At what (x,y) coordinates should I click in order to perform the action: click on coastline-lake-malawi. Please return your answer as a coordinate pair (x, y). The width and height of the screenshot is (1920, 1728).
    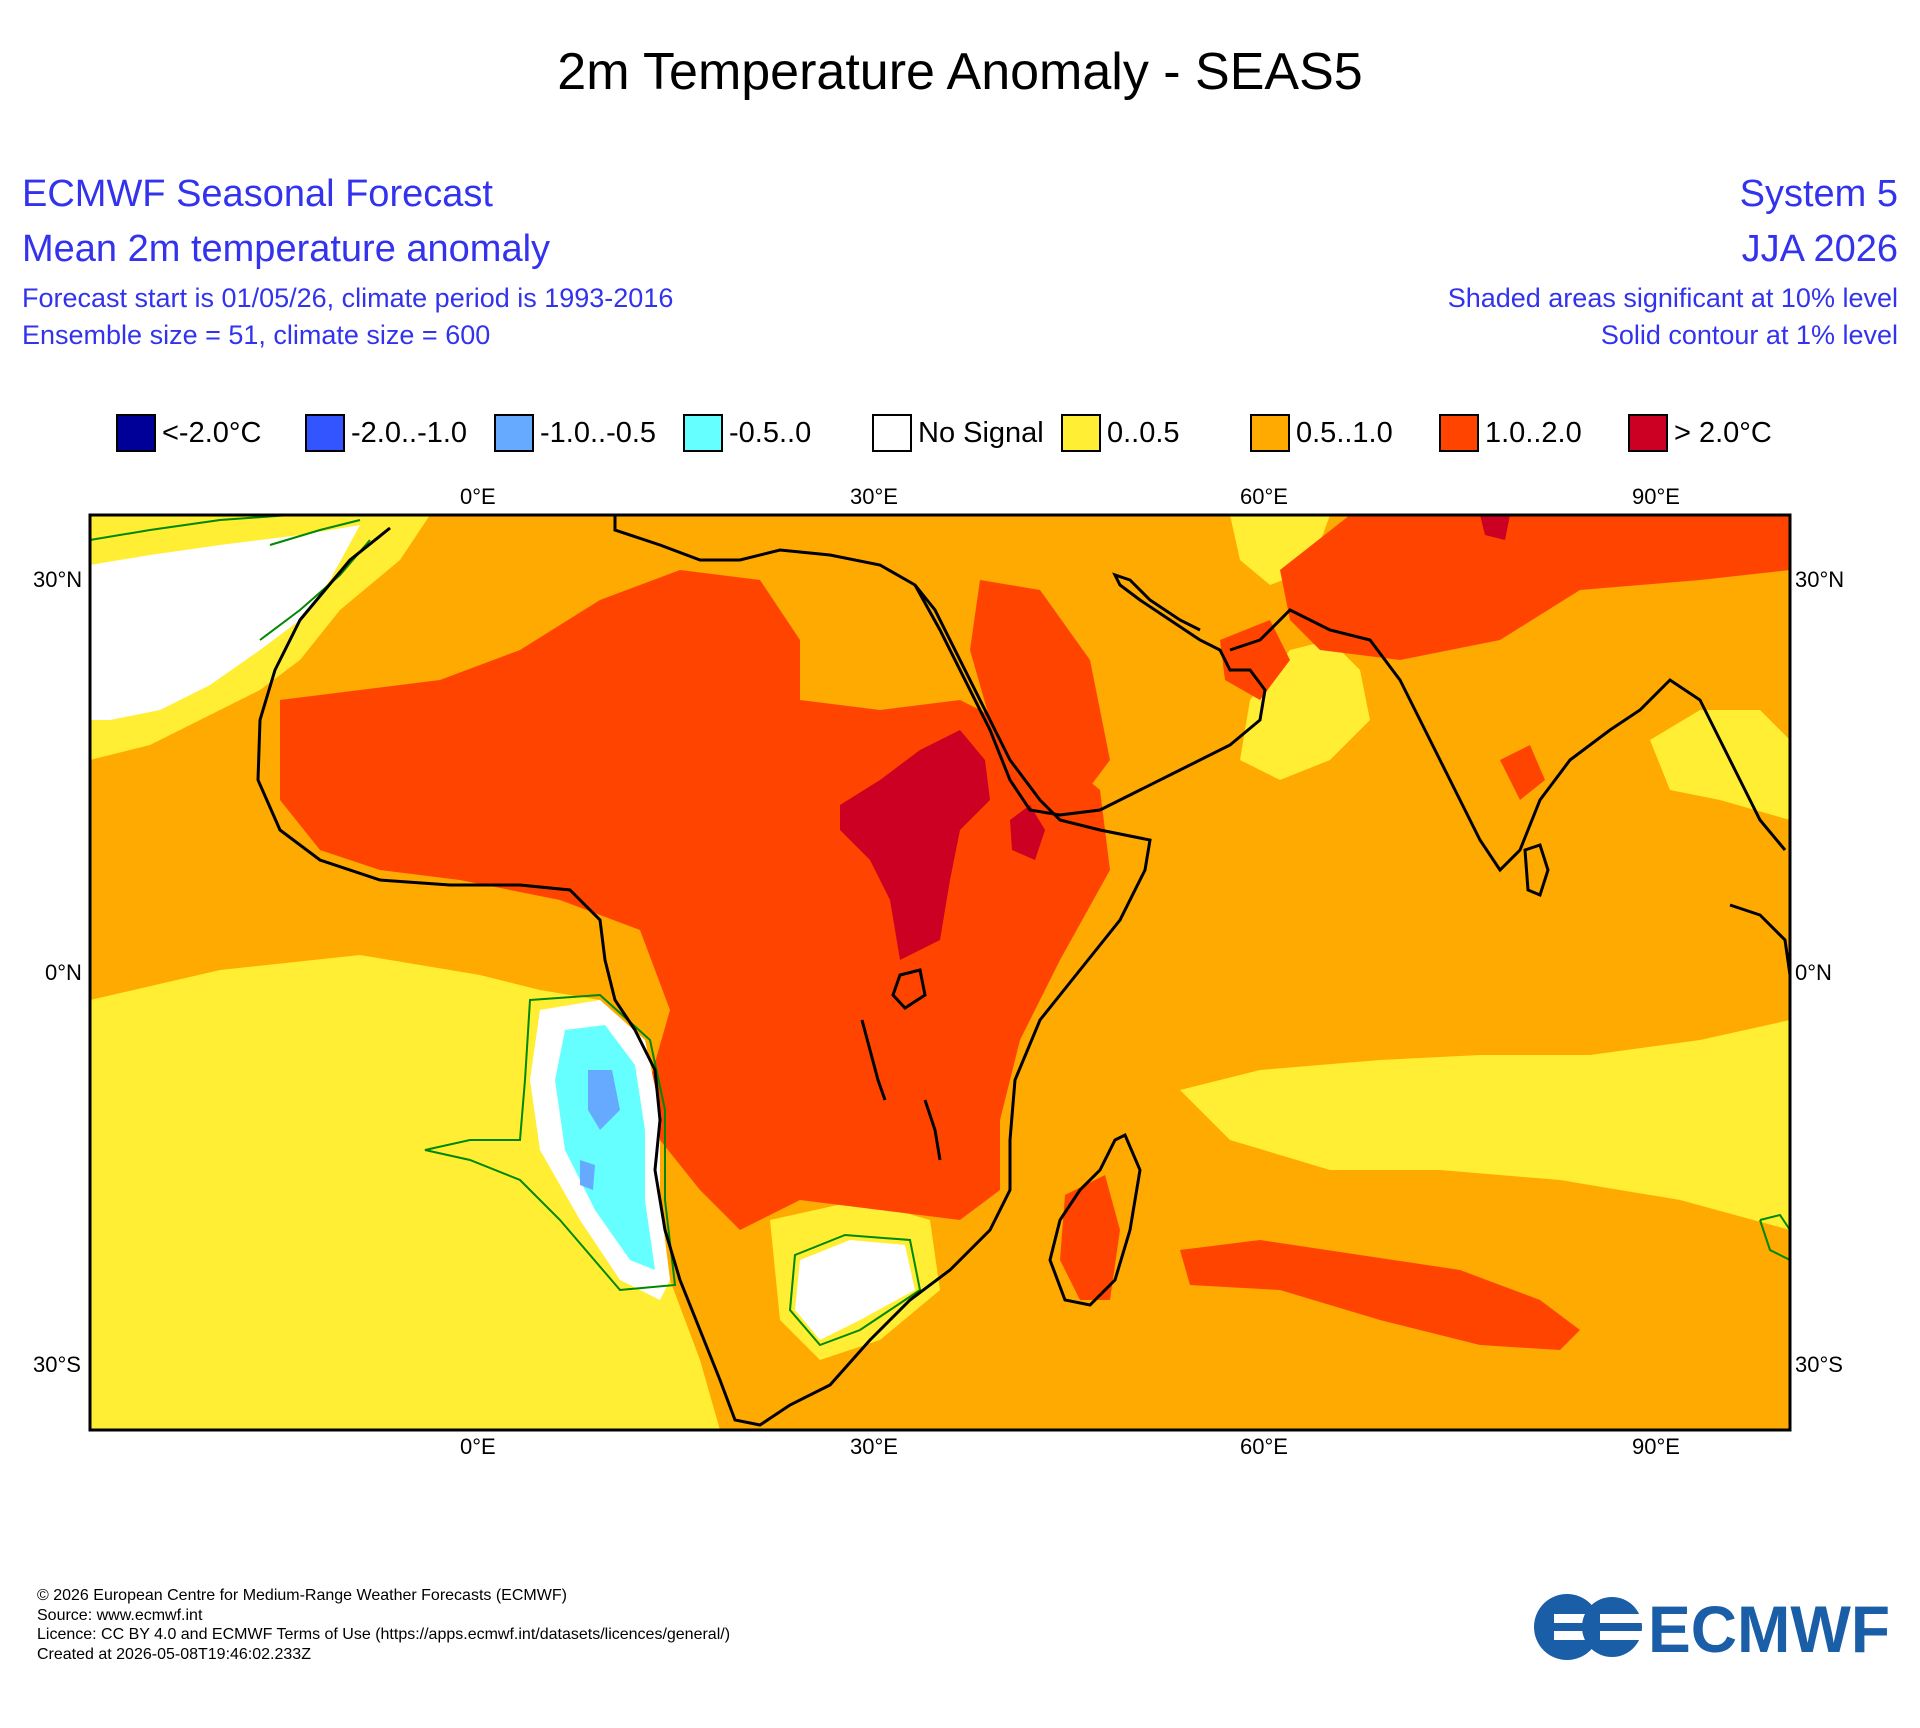
    Looking at the image, I should click on (932, 1130).